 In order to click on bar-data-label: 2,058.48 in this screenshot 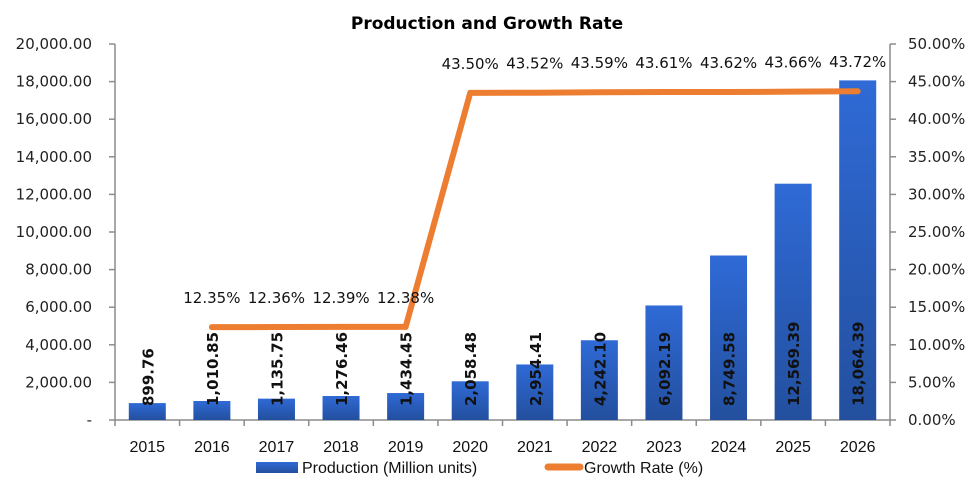, I will do `click(471, 369)`.